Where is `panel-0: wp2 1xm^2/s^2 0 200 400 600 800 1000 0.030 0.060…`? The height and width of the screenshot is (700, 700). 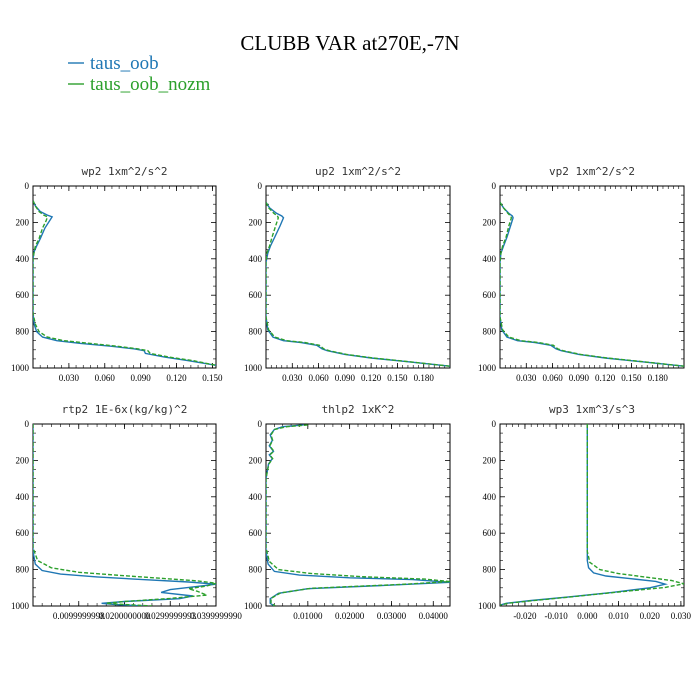
panel-0: wp2 1xm^2/s^2 0 200 400 600 800 1000 0.030 0.060… is located at coordinates (117, 274).